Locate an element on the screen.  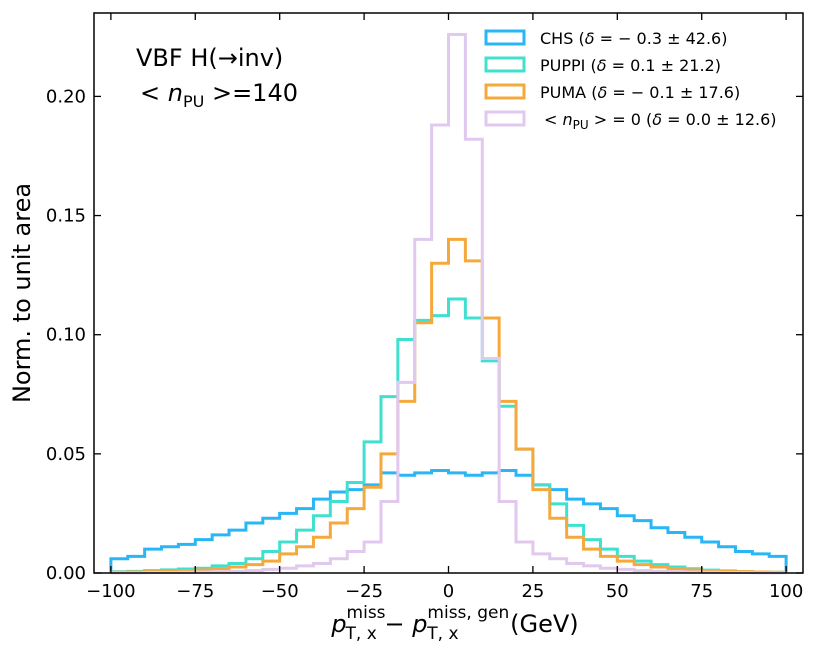
x-tick-label-7: 75 is located at coordinates (701, 591).